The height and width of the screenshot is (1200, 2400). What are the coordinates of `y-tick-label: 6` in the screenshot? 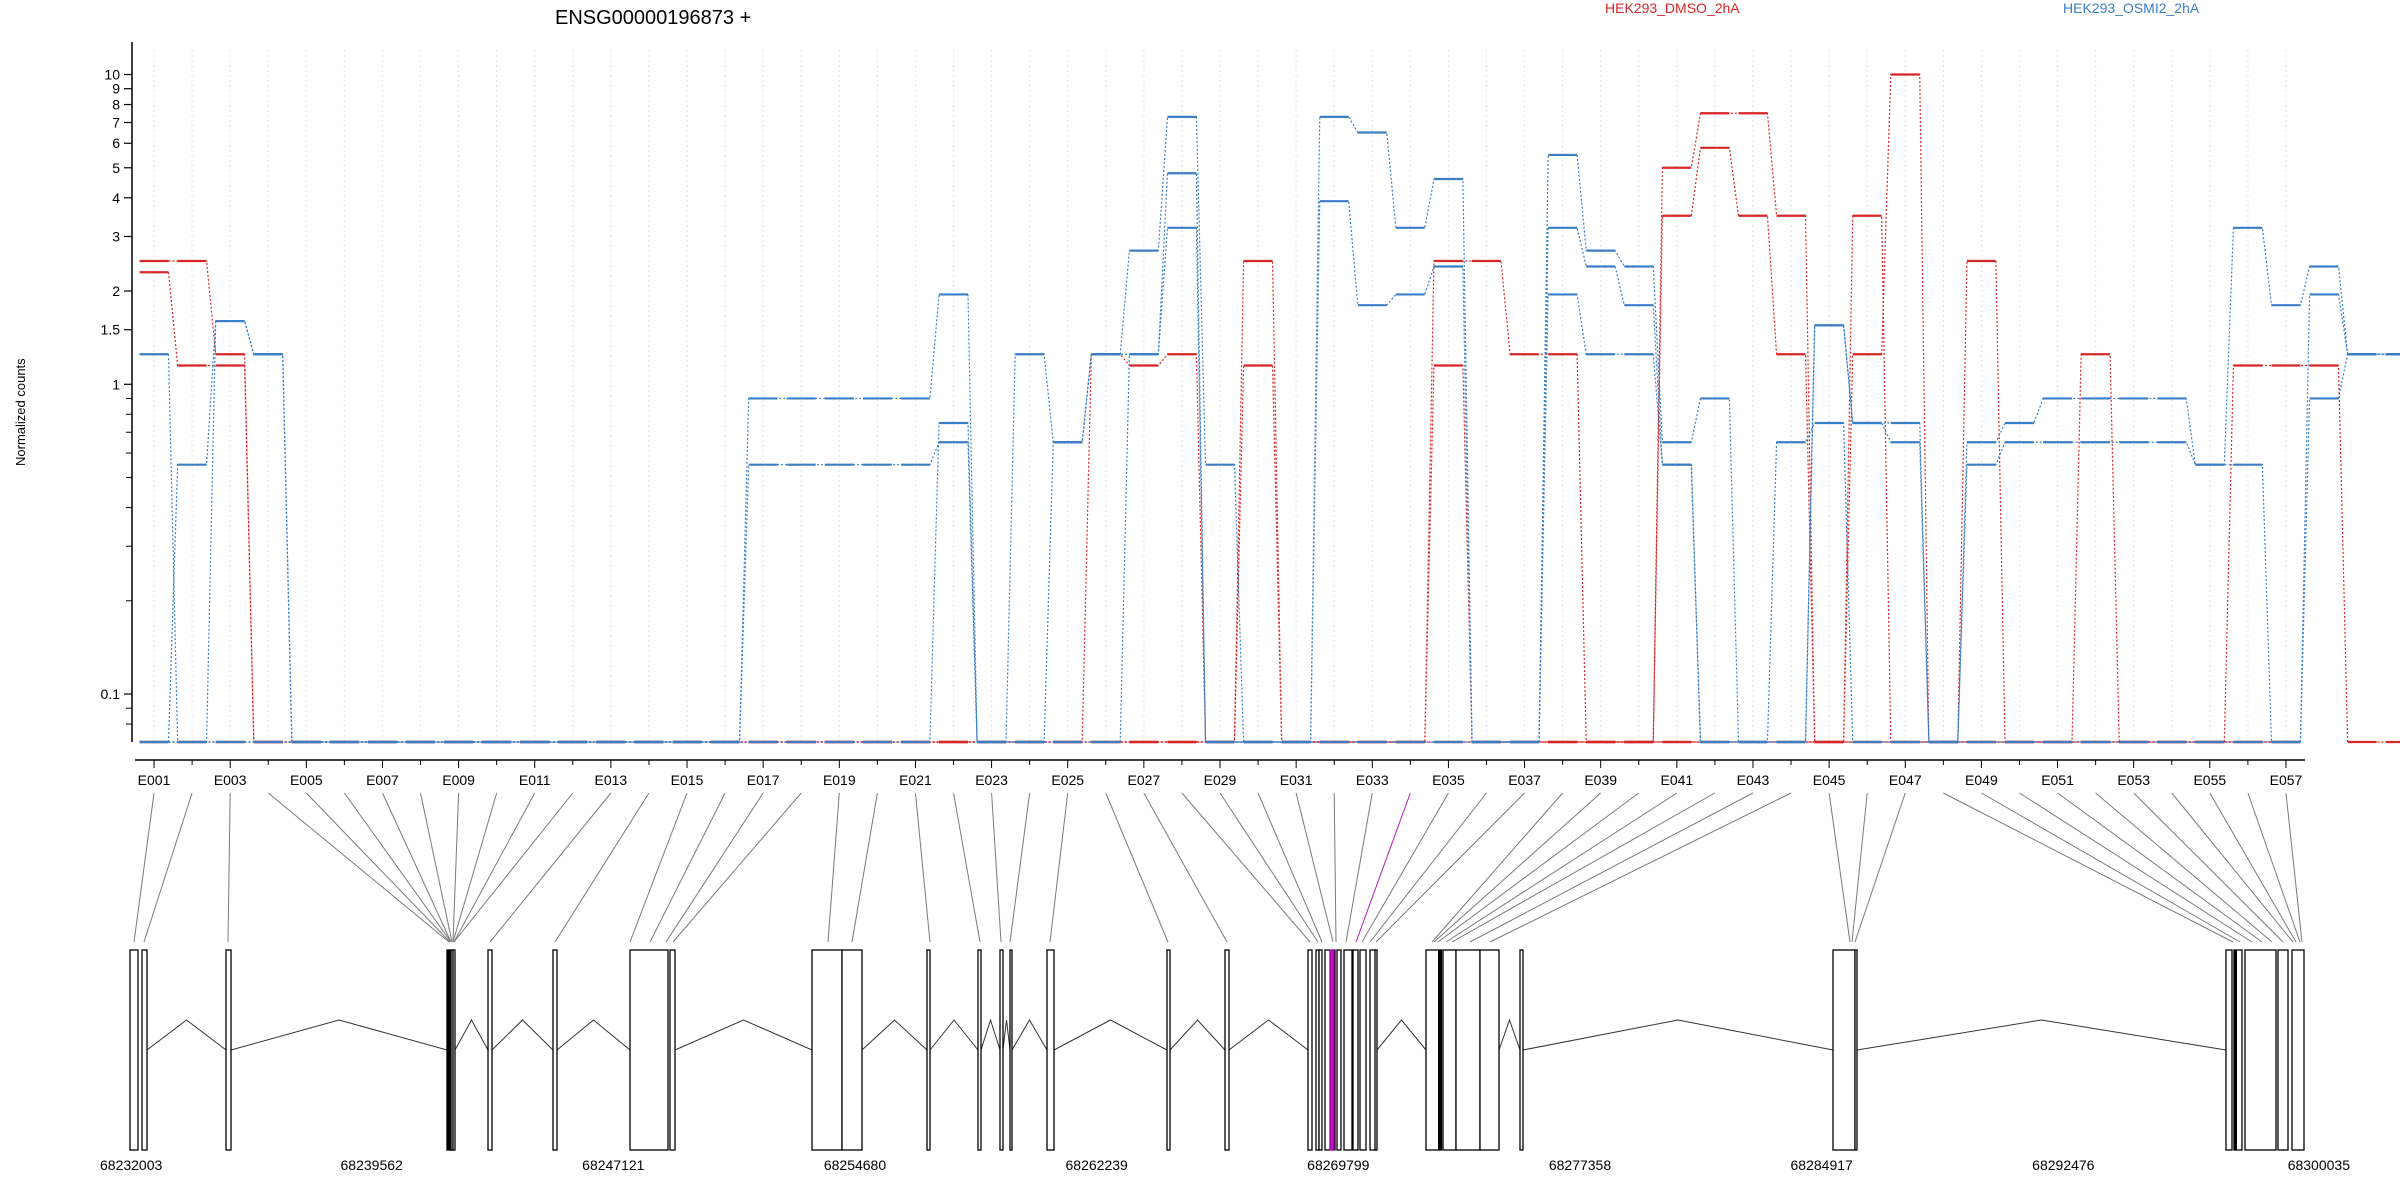 It's located at (116, 143).